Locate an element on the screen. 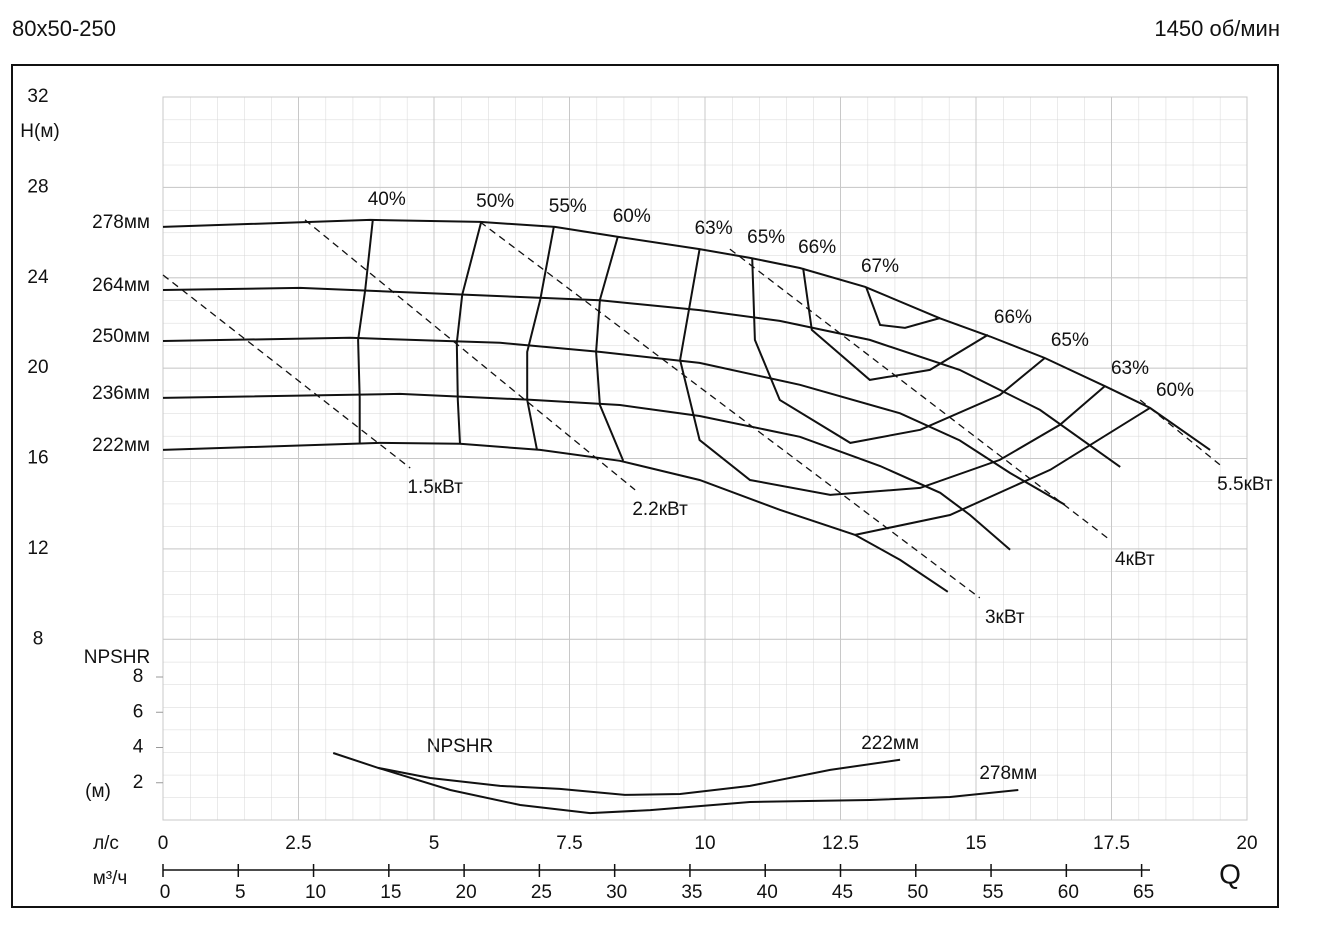 This screenshot has height=950, width=1340. pump-model: 80x50-250 is located at coordinates (64, 28).